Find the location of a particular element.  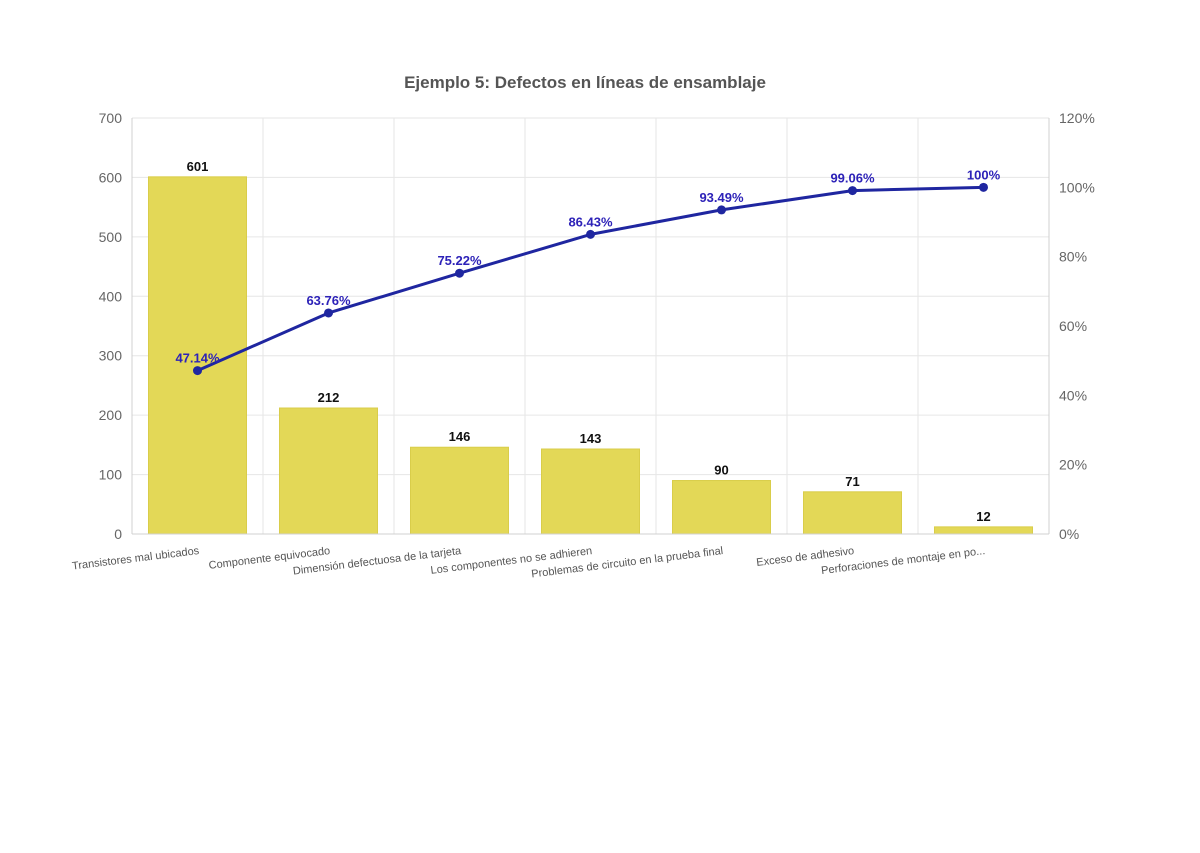

y2-tick-label: 0% is located at coordinates (1069, 534).